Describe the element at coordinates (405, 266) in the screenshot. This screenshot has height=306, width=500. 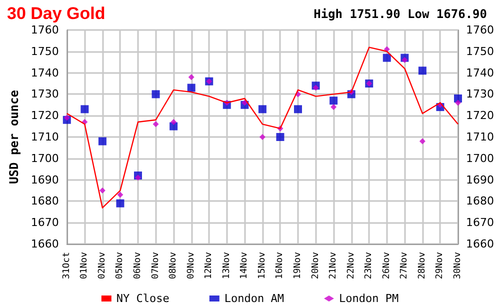
I see `x-tick-label: 27Nov` at that location.